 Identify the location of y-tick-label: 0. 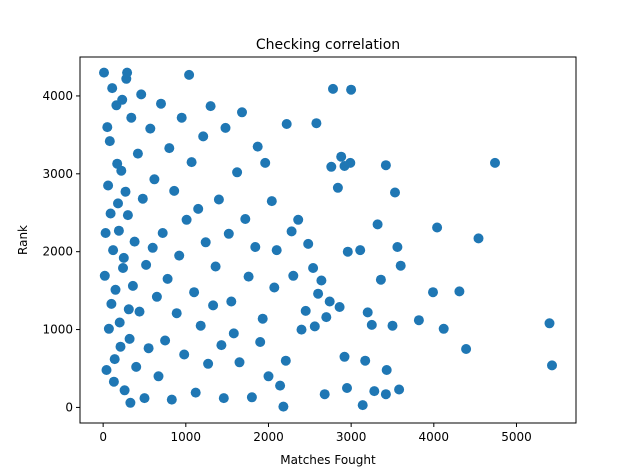
(69, 407).